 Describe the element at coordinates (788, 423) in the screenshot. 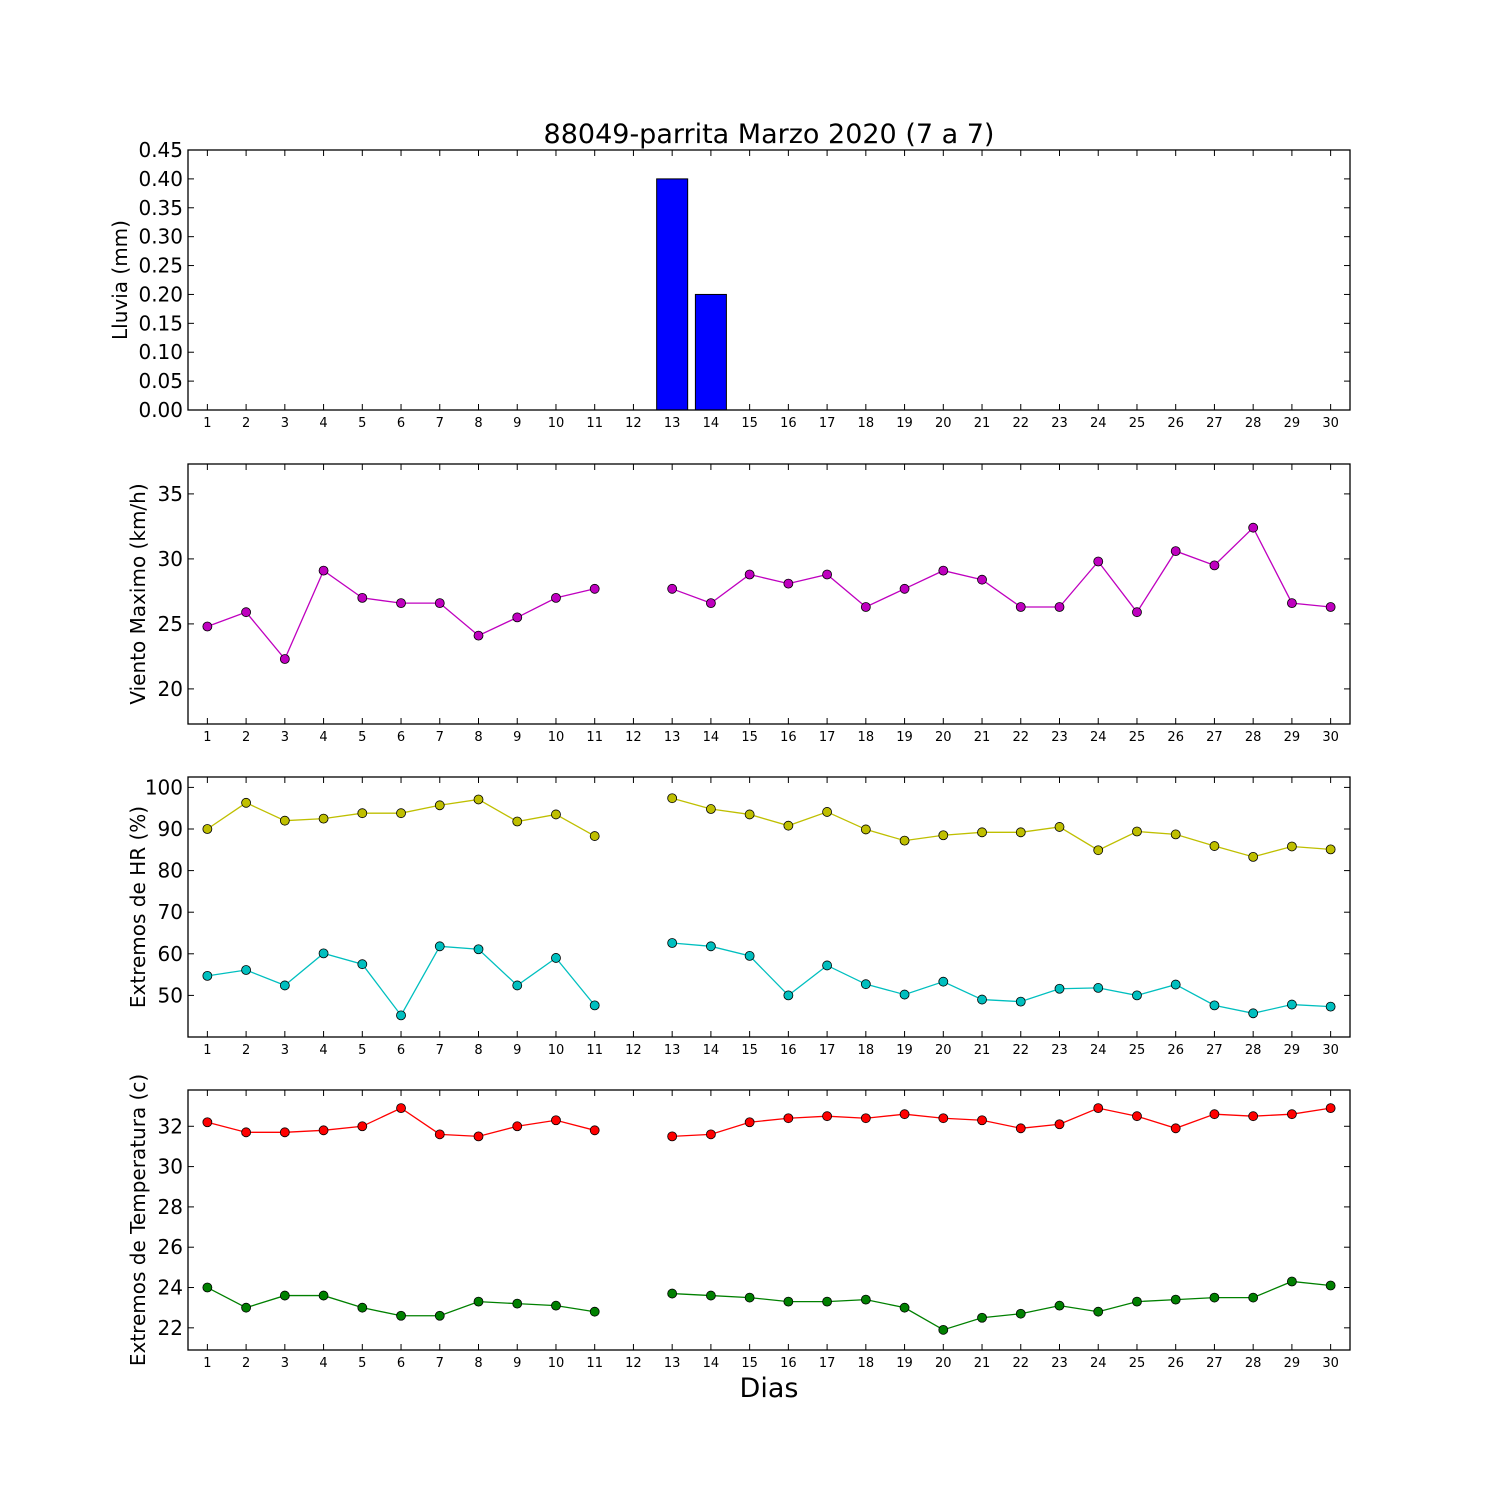

I see `x-tick-label: 16` at that location.